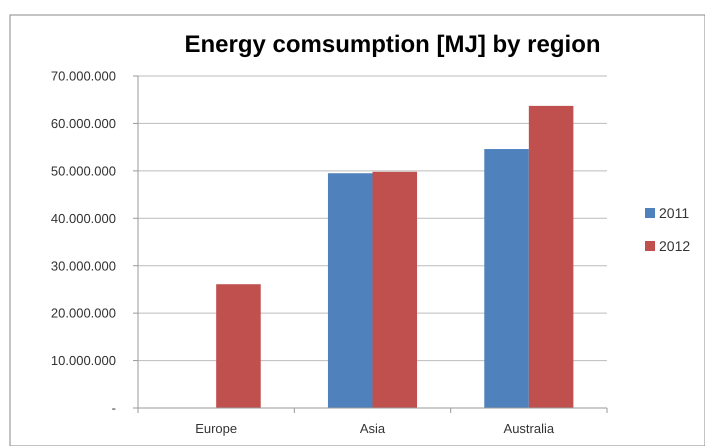  I want to click on y-tick-label: 50.000.000, so click(83, 170).